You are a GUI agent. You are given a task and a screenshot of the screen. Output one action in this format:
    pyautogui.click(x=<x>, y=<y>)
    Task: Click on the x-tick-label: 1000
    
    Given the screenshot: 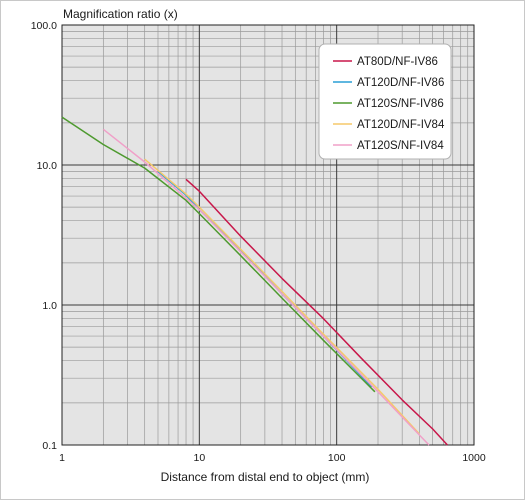 What is the action you would take?
    pyautogui.click(x=474, y=458)
    